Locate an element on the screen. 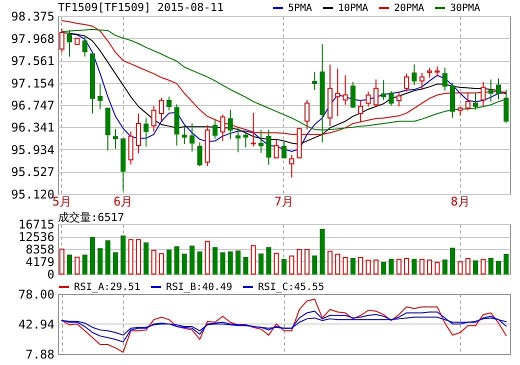 This screenshot has width=520, height=365. legend-label: RSI_C:45.55 is located at coordinates (291, 287).